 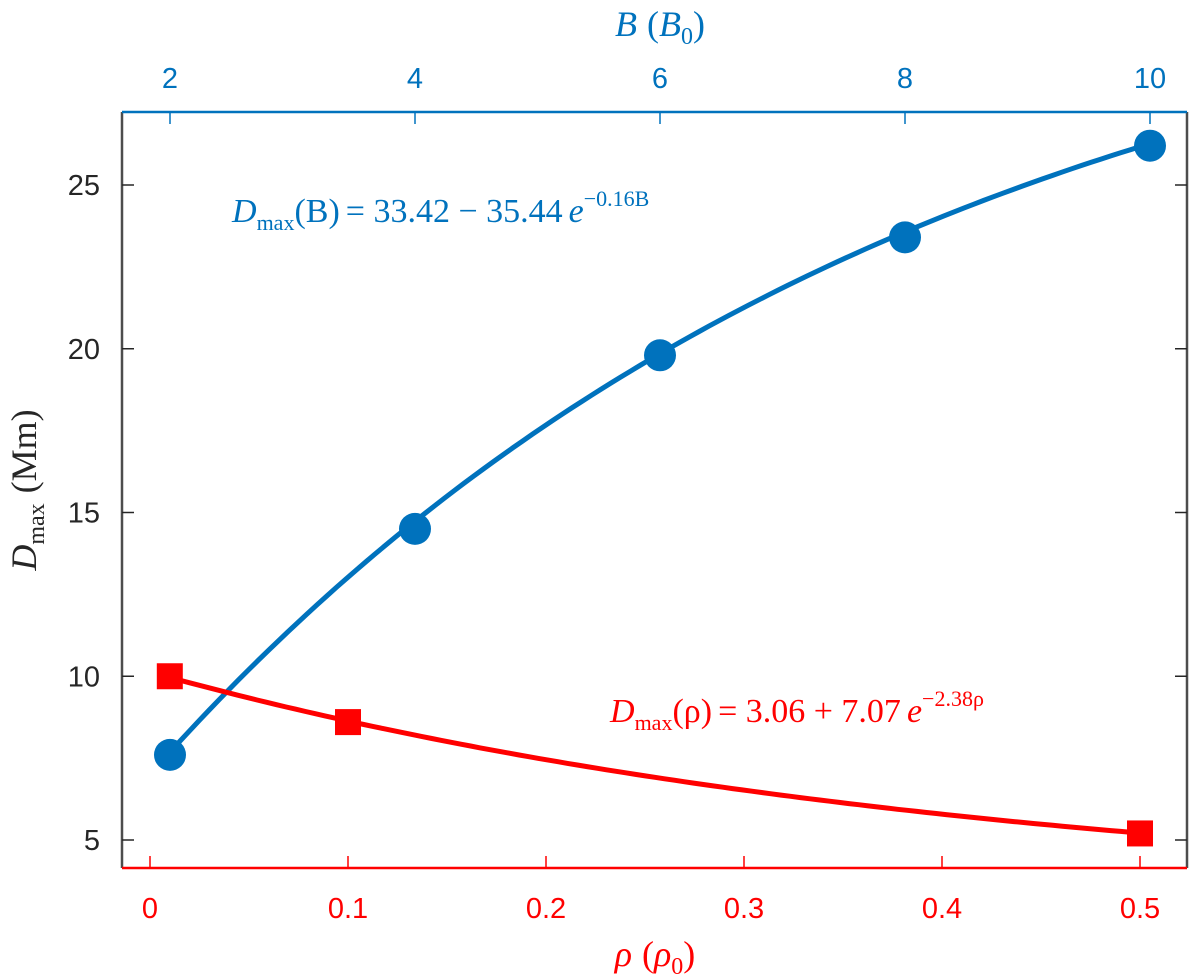 What do you see at coordinates (92, 841) in the screenshot?
I see `y-tick-label: 5` at bounding box center [92, 841].